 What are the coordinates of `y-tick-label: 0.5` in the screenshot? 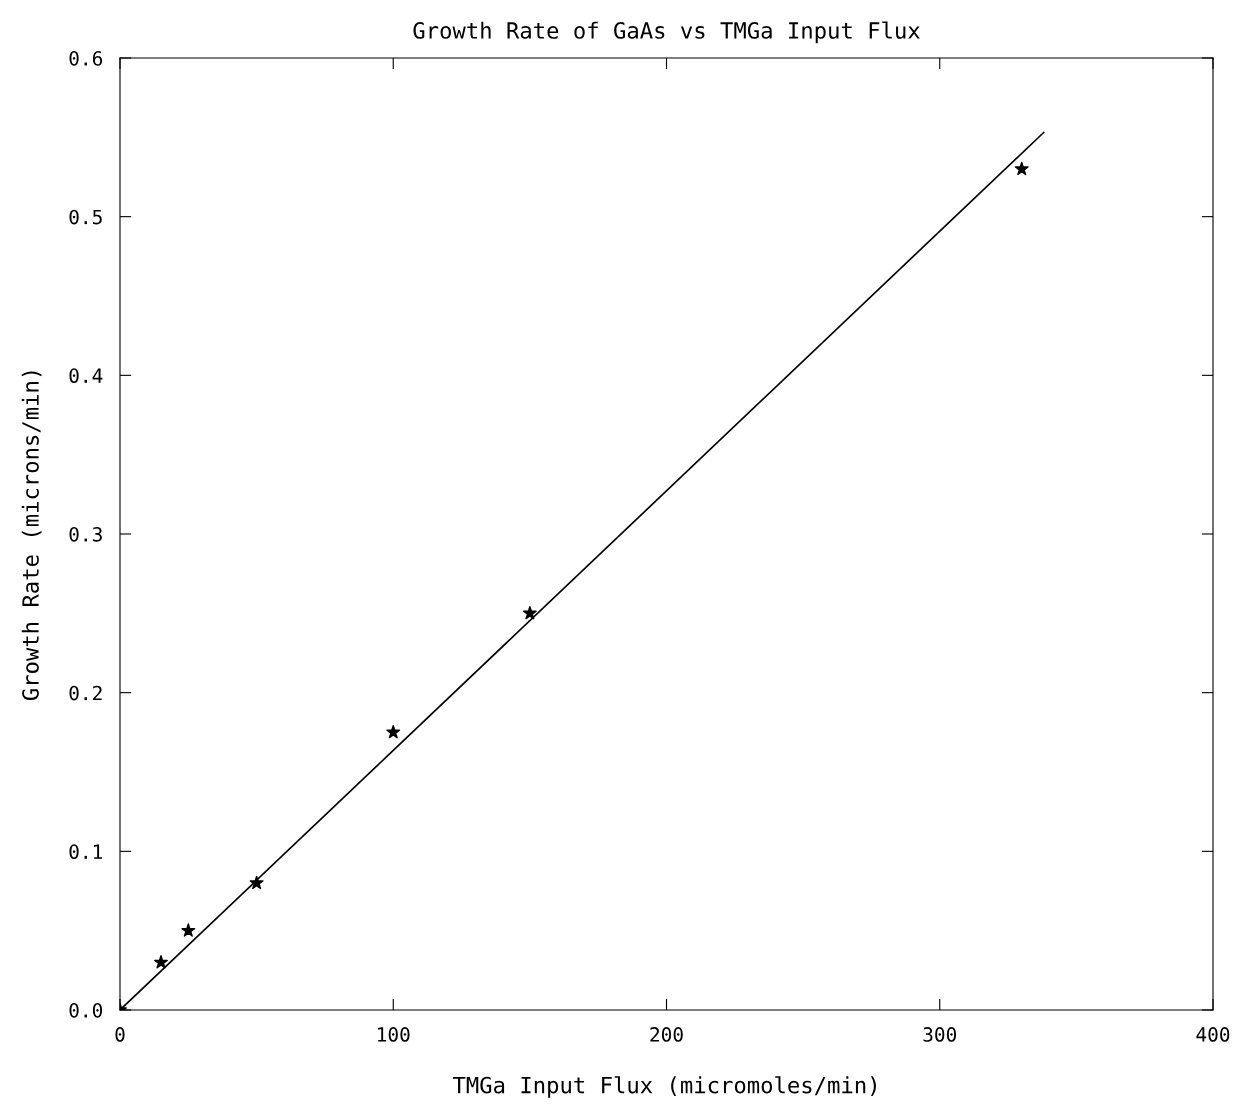 It's located at (85, 217).